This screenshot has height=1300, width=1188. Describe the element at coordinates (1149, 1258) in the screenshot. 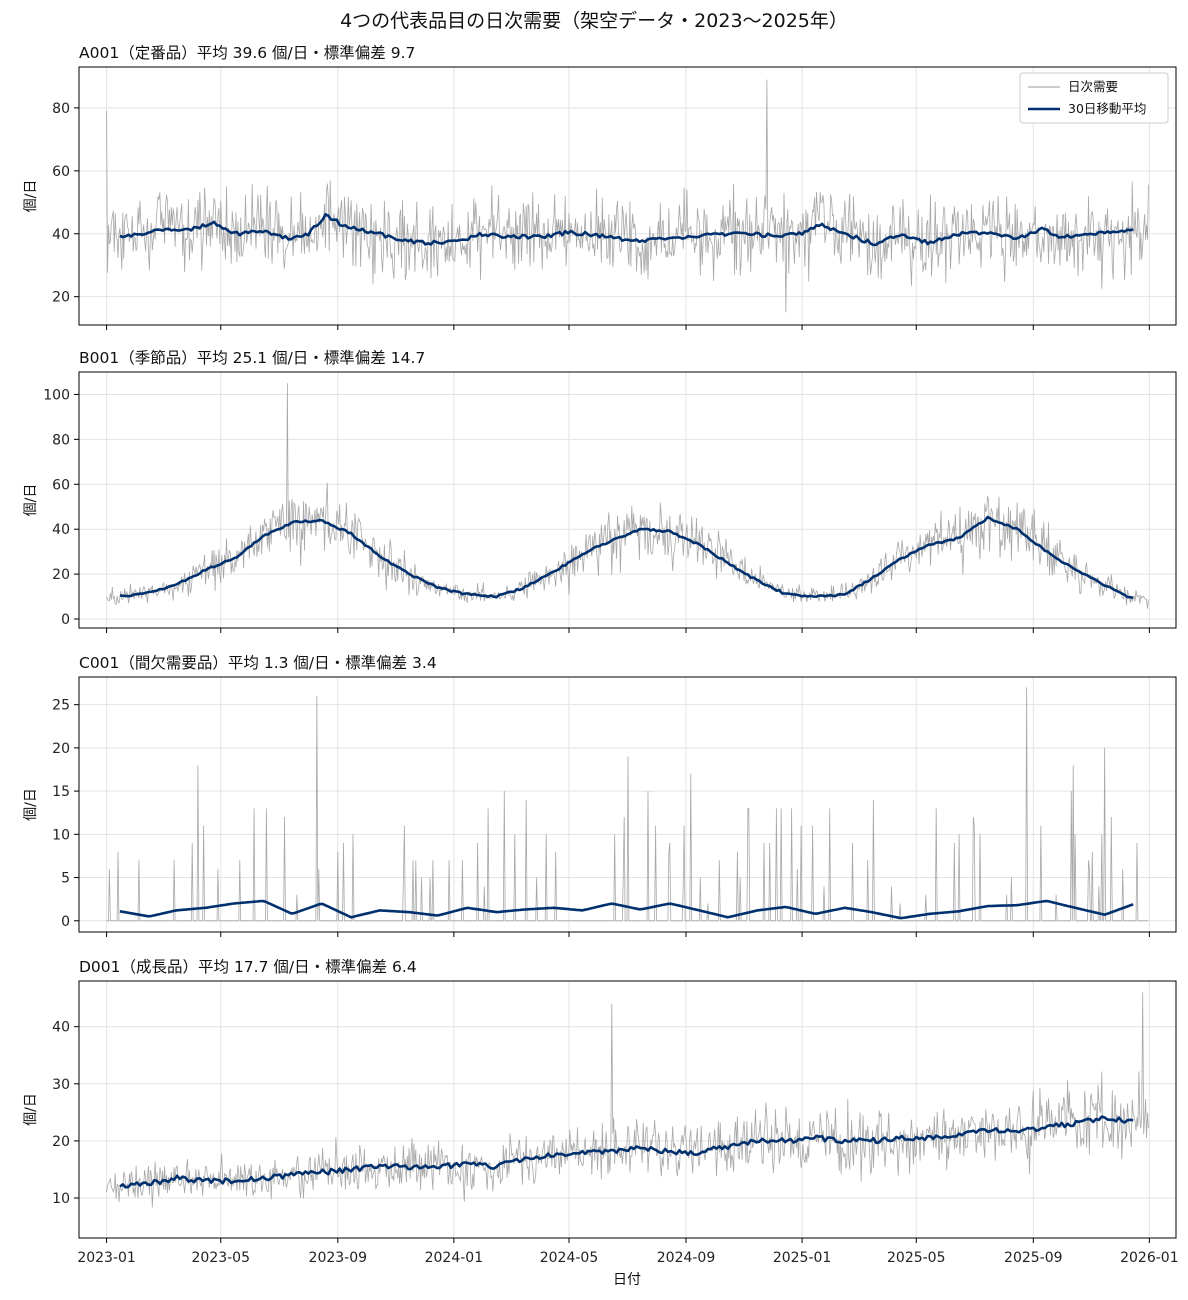

I see `x-tick-label: 2026-01` at that location.